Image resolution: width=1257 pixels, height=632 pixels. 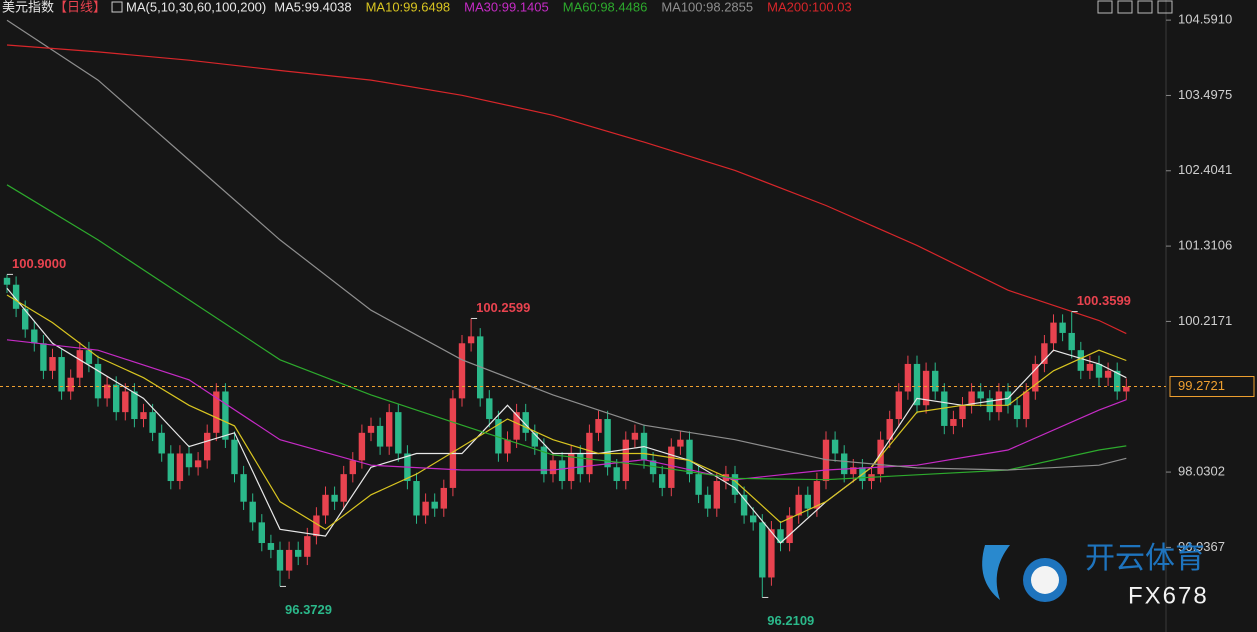 I want to click on annotation-label: 96.2109, so click(x=790, y=620).